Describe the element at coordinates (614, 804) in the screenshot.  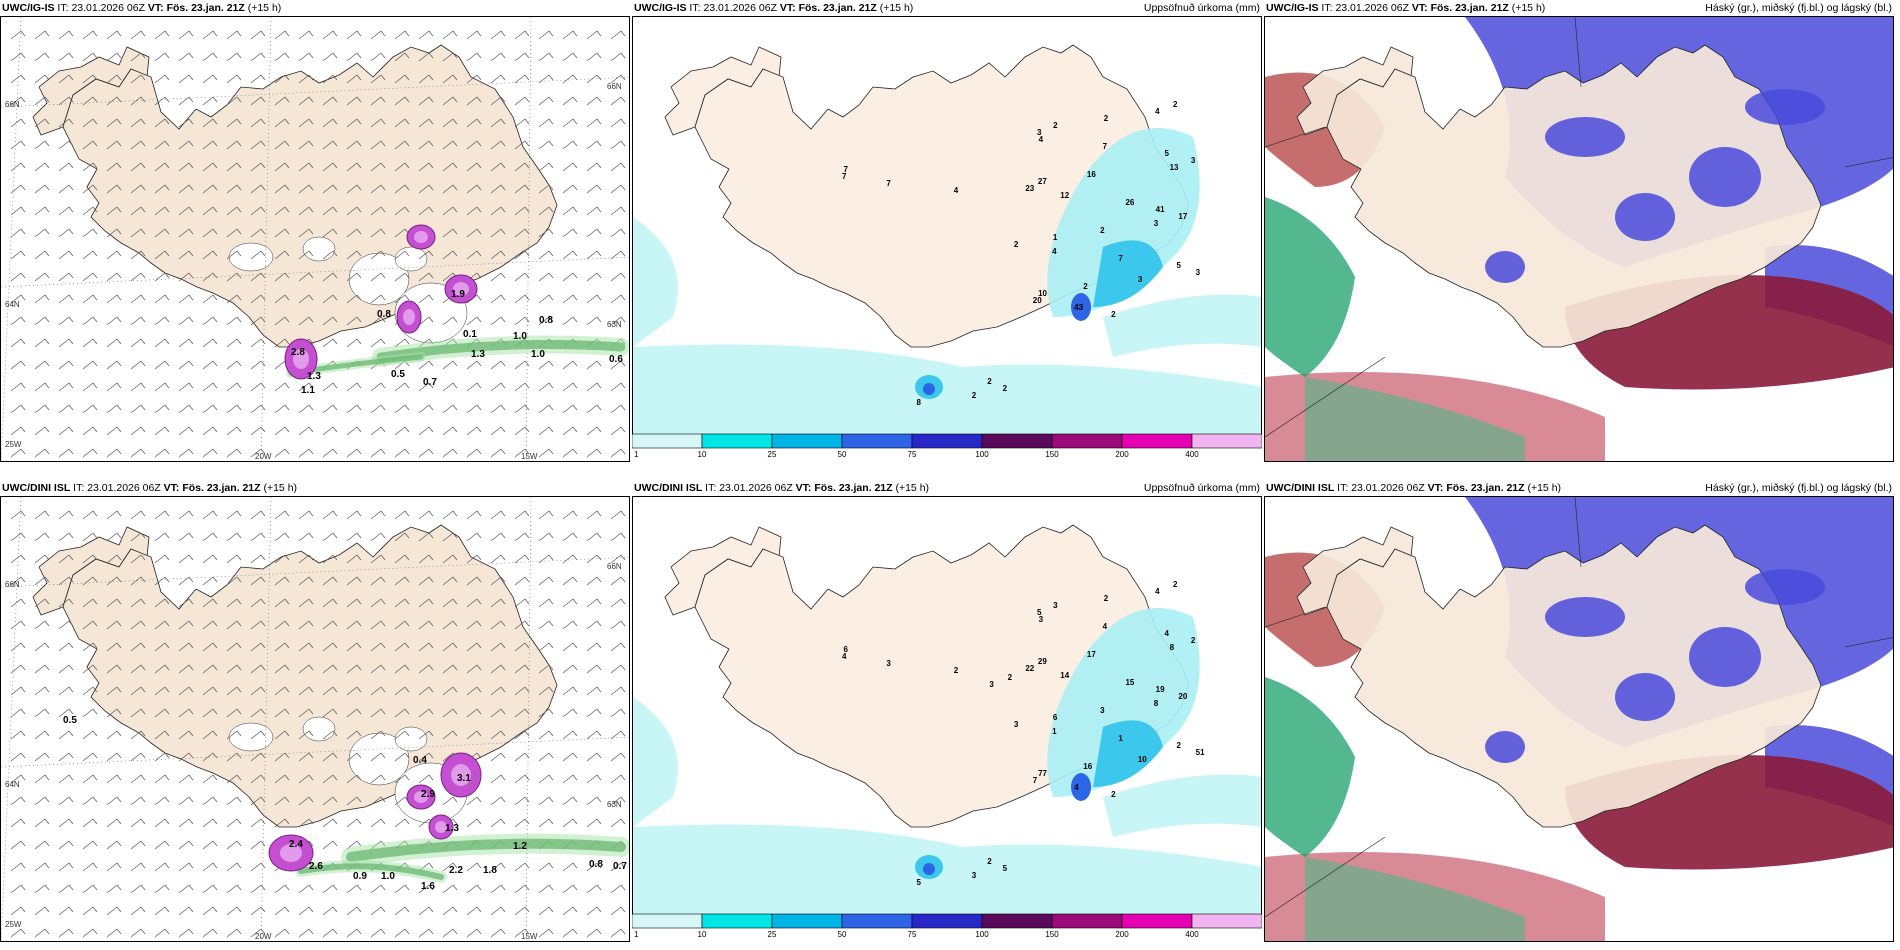
I see `lat-label-right-63n: 63N` at that location.